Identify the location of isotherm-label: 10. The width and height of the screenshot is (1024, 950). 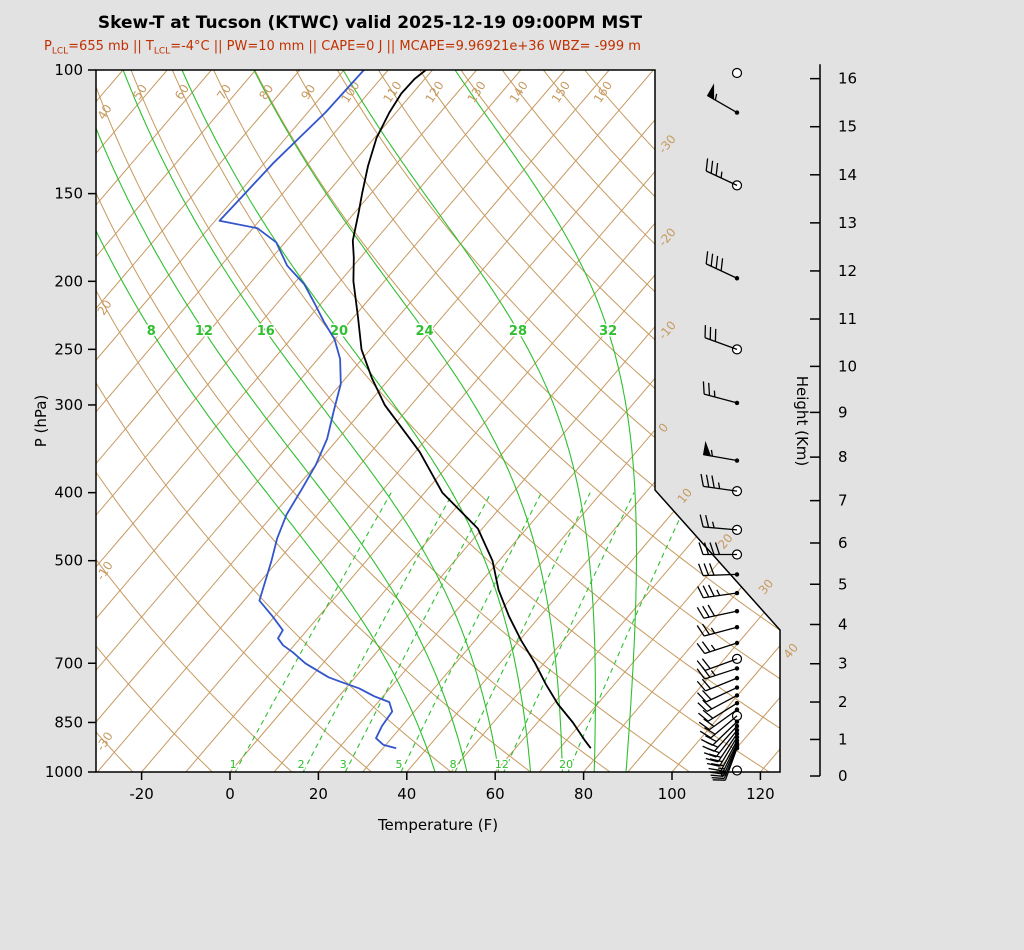
(685, 495).